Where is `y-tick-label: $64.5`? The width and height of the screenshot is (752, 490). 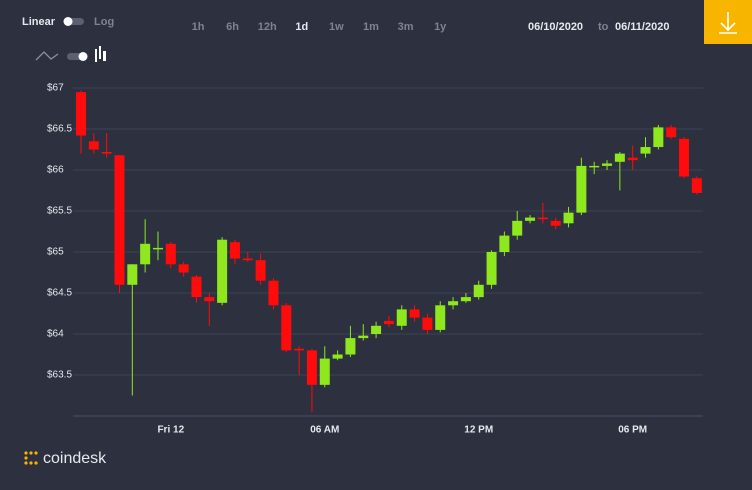 y-tick-label: $64.5 is located at coordinates (59, 293).